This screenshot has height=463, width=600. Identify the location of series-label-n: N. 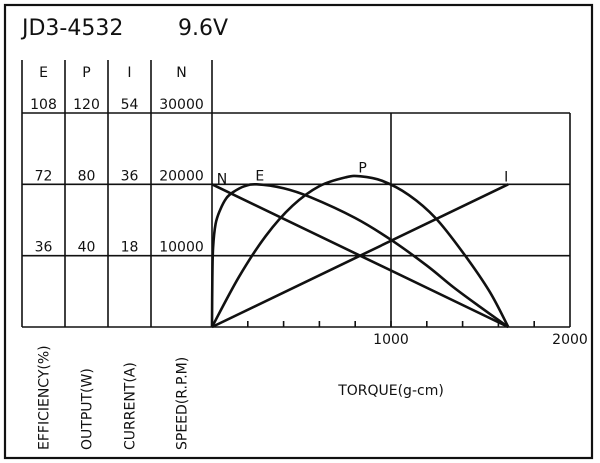
(222, 179).